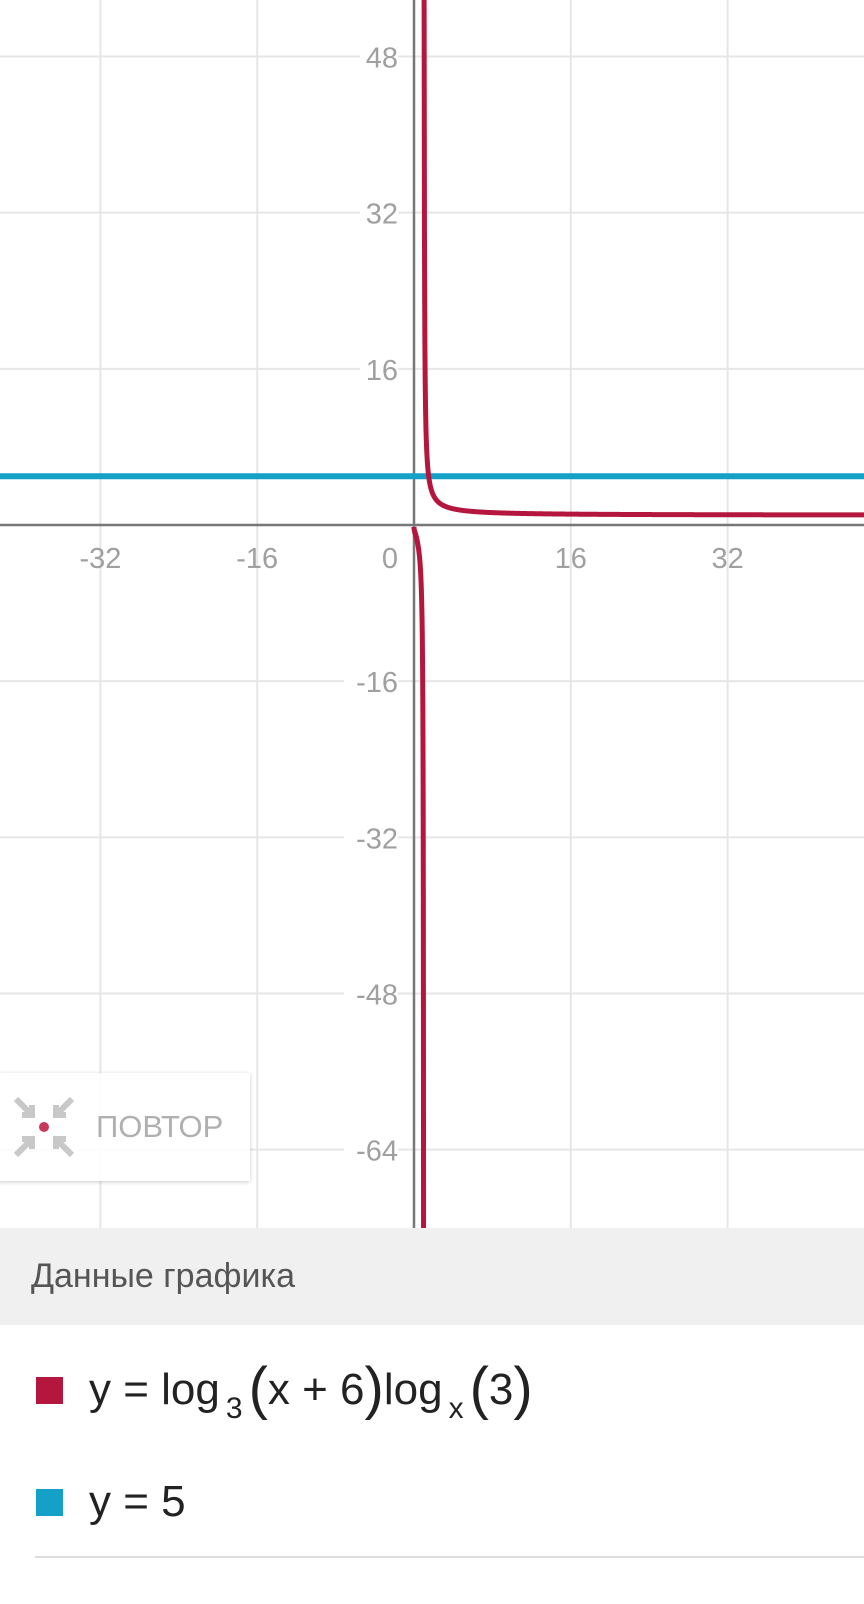  I want to click on y-tick-label: -16, so click(377, 683).